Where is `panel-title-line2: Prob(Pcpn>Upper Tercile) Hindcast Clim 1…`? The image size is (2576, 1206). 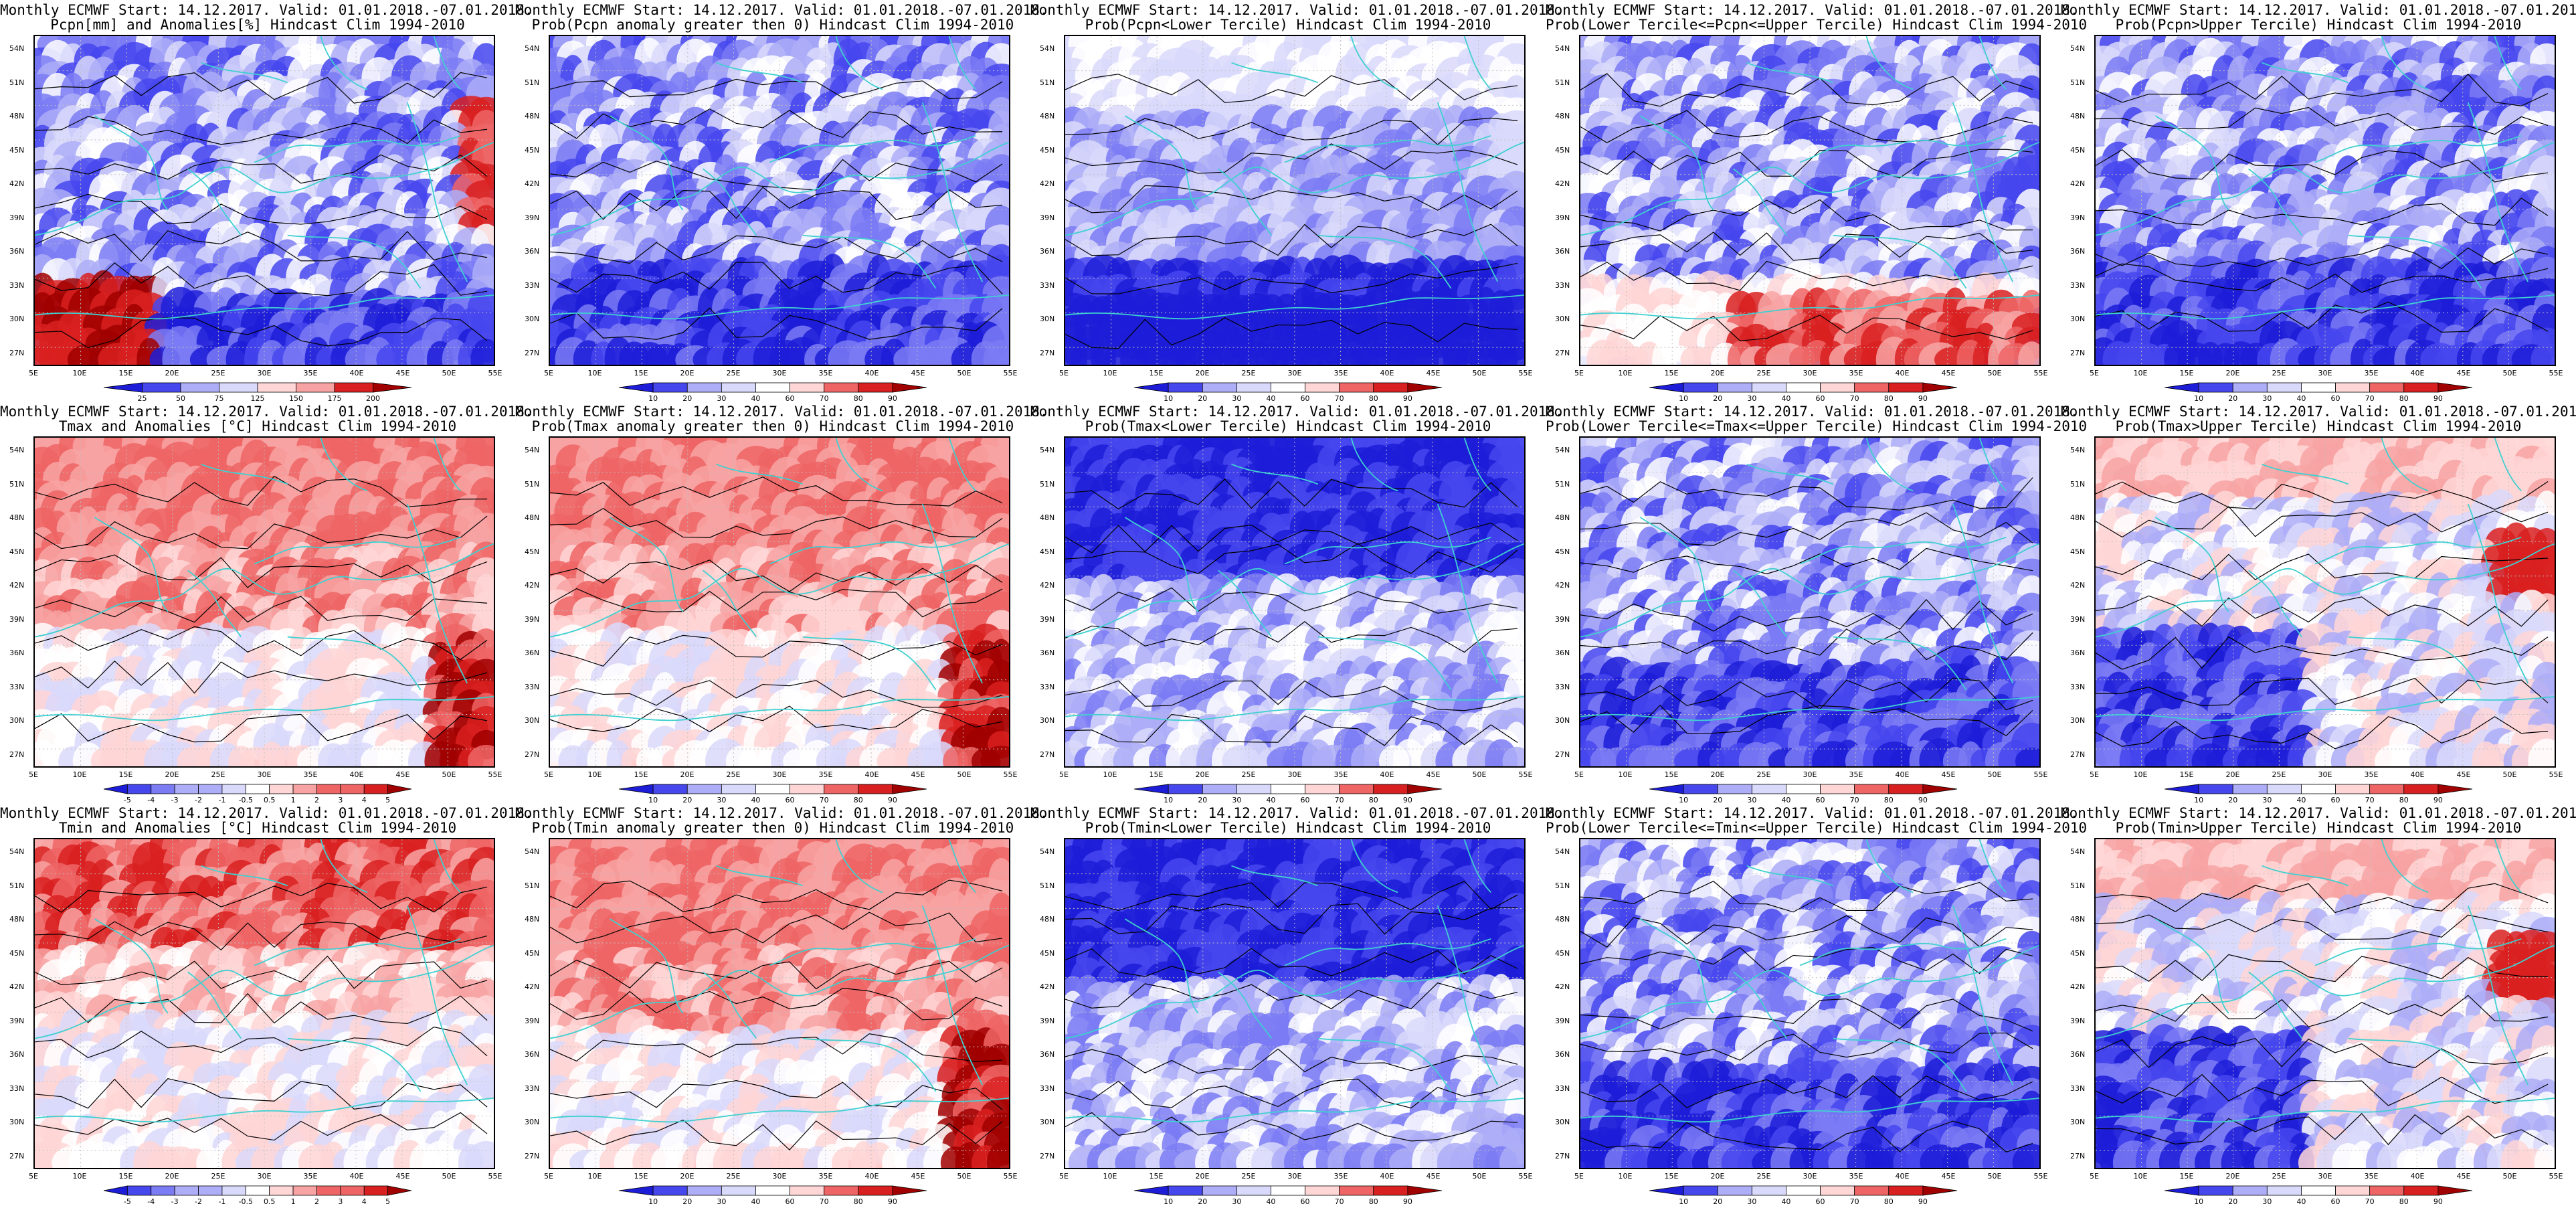
panel-title-line2: Prob(Pcpn>Upper Tercile) Hindcast Clim 1… is located at coordinates (2318, 24).